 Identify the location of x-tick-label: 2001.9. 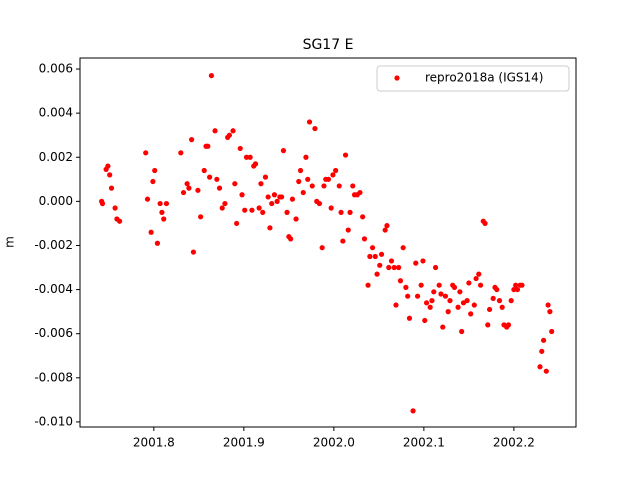
(244, 443).